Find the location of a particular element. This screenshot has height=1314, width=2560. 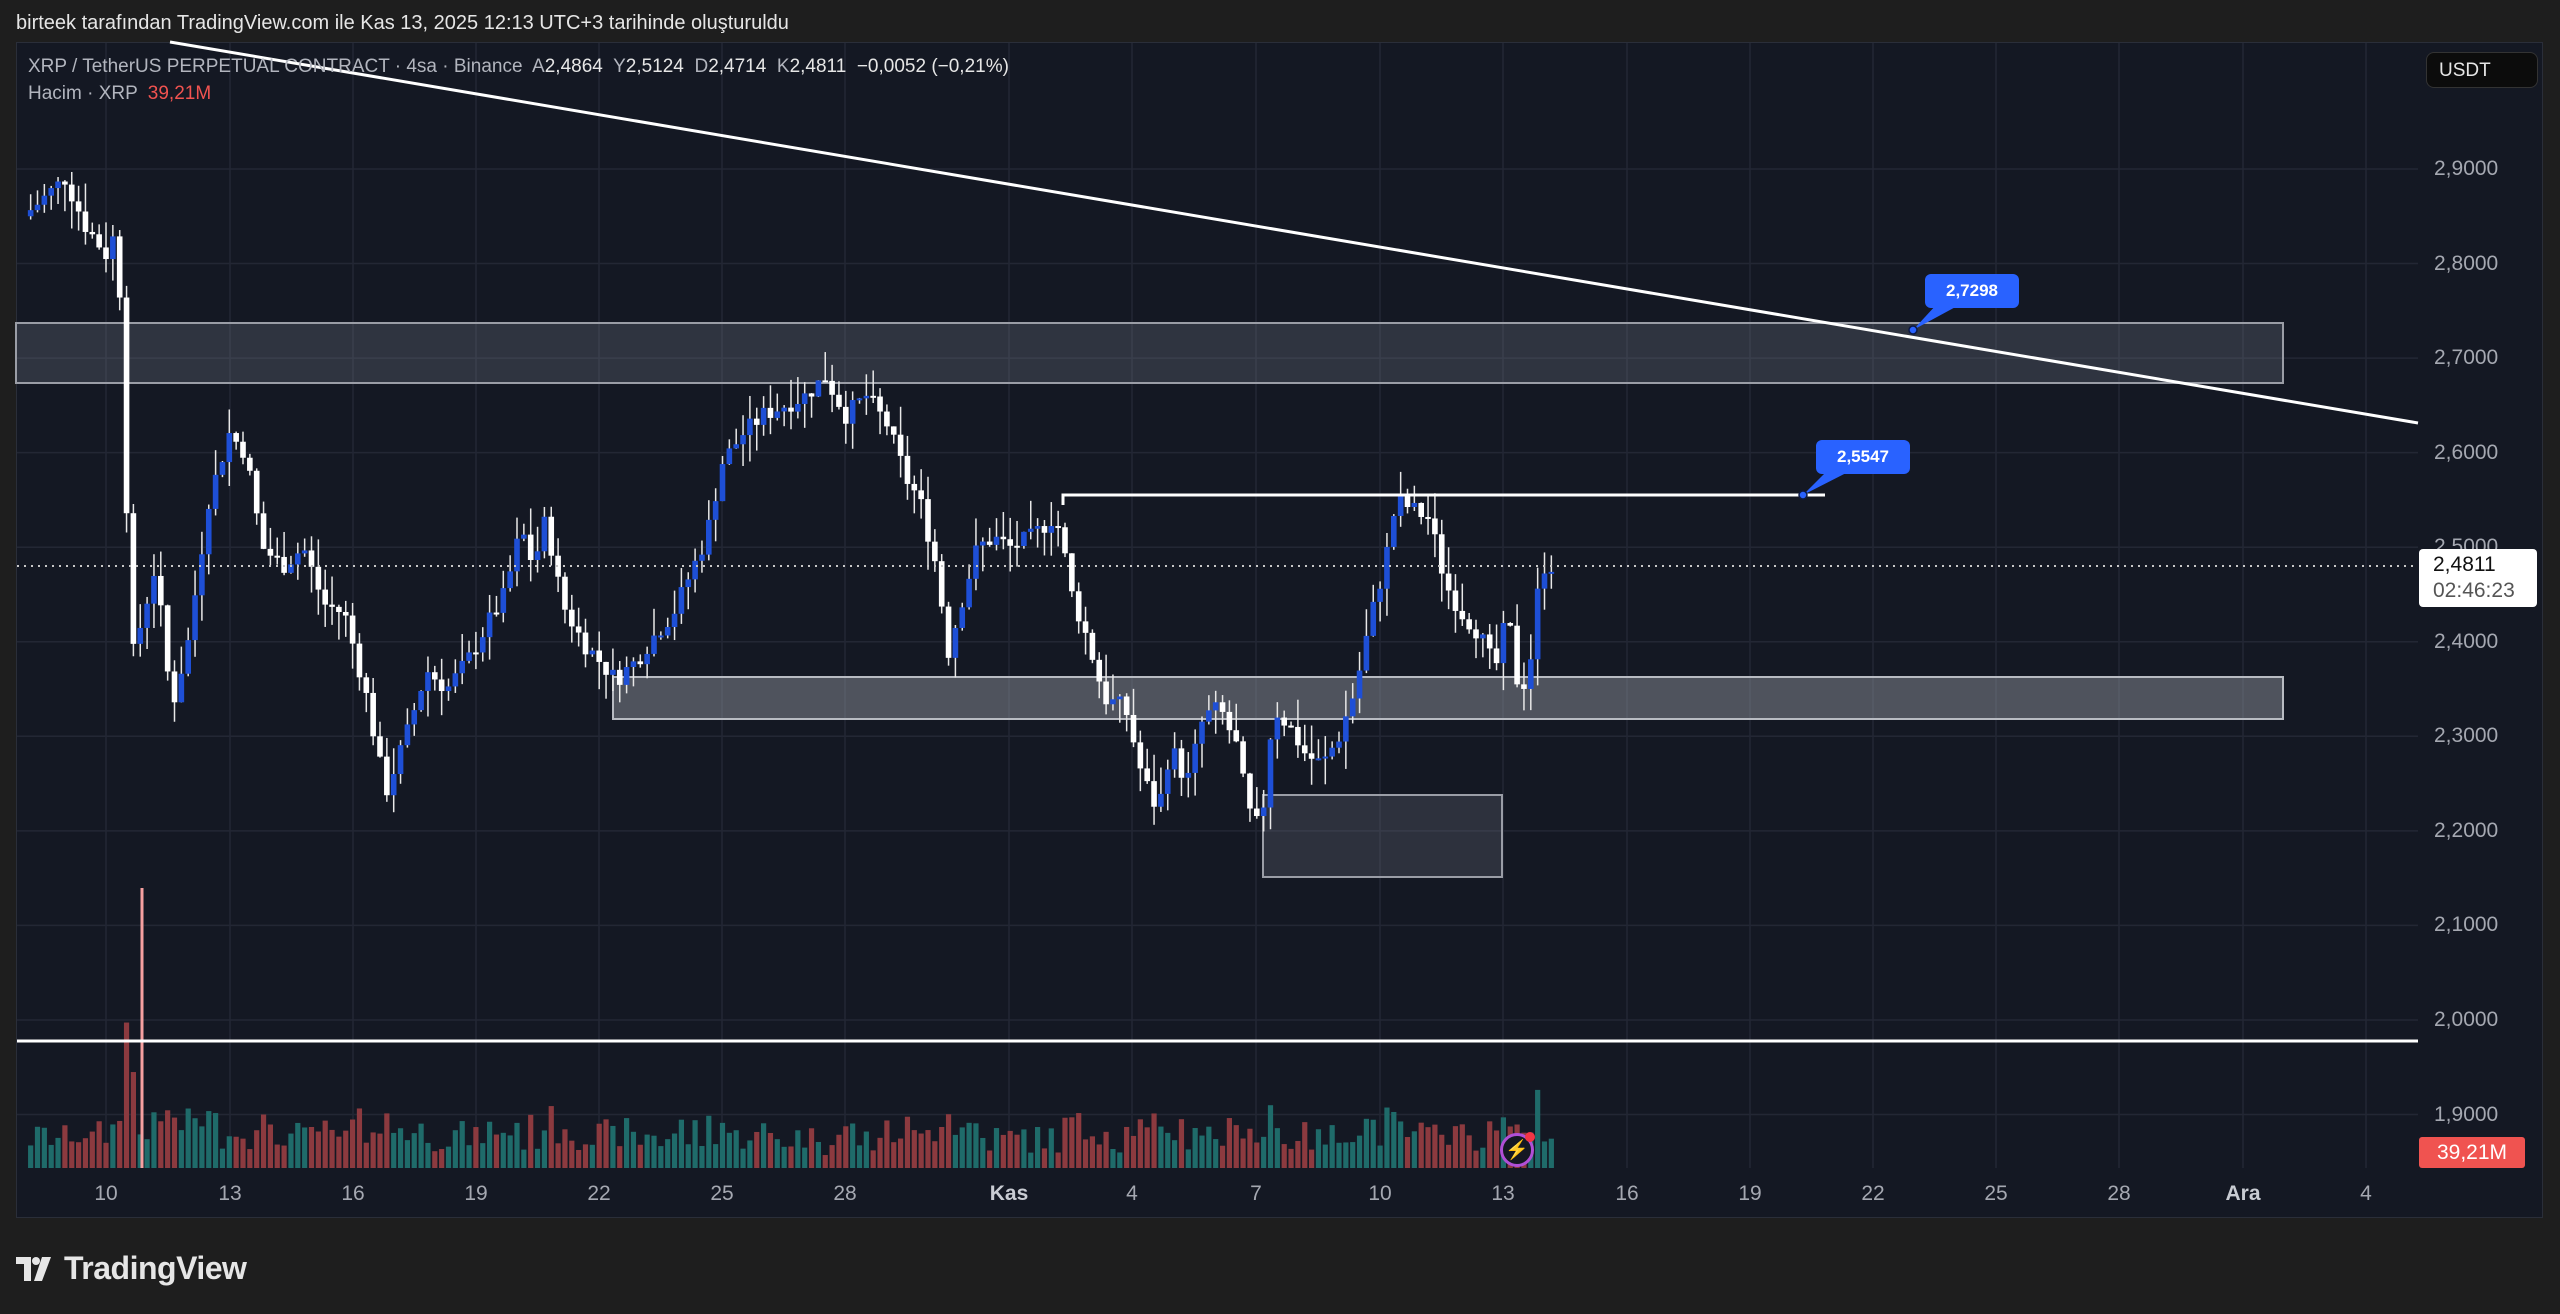

volume-legend: Hacim · XRP 39,21M is located at coordinates (119, 94).